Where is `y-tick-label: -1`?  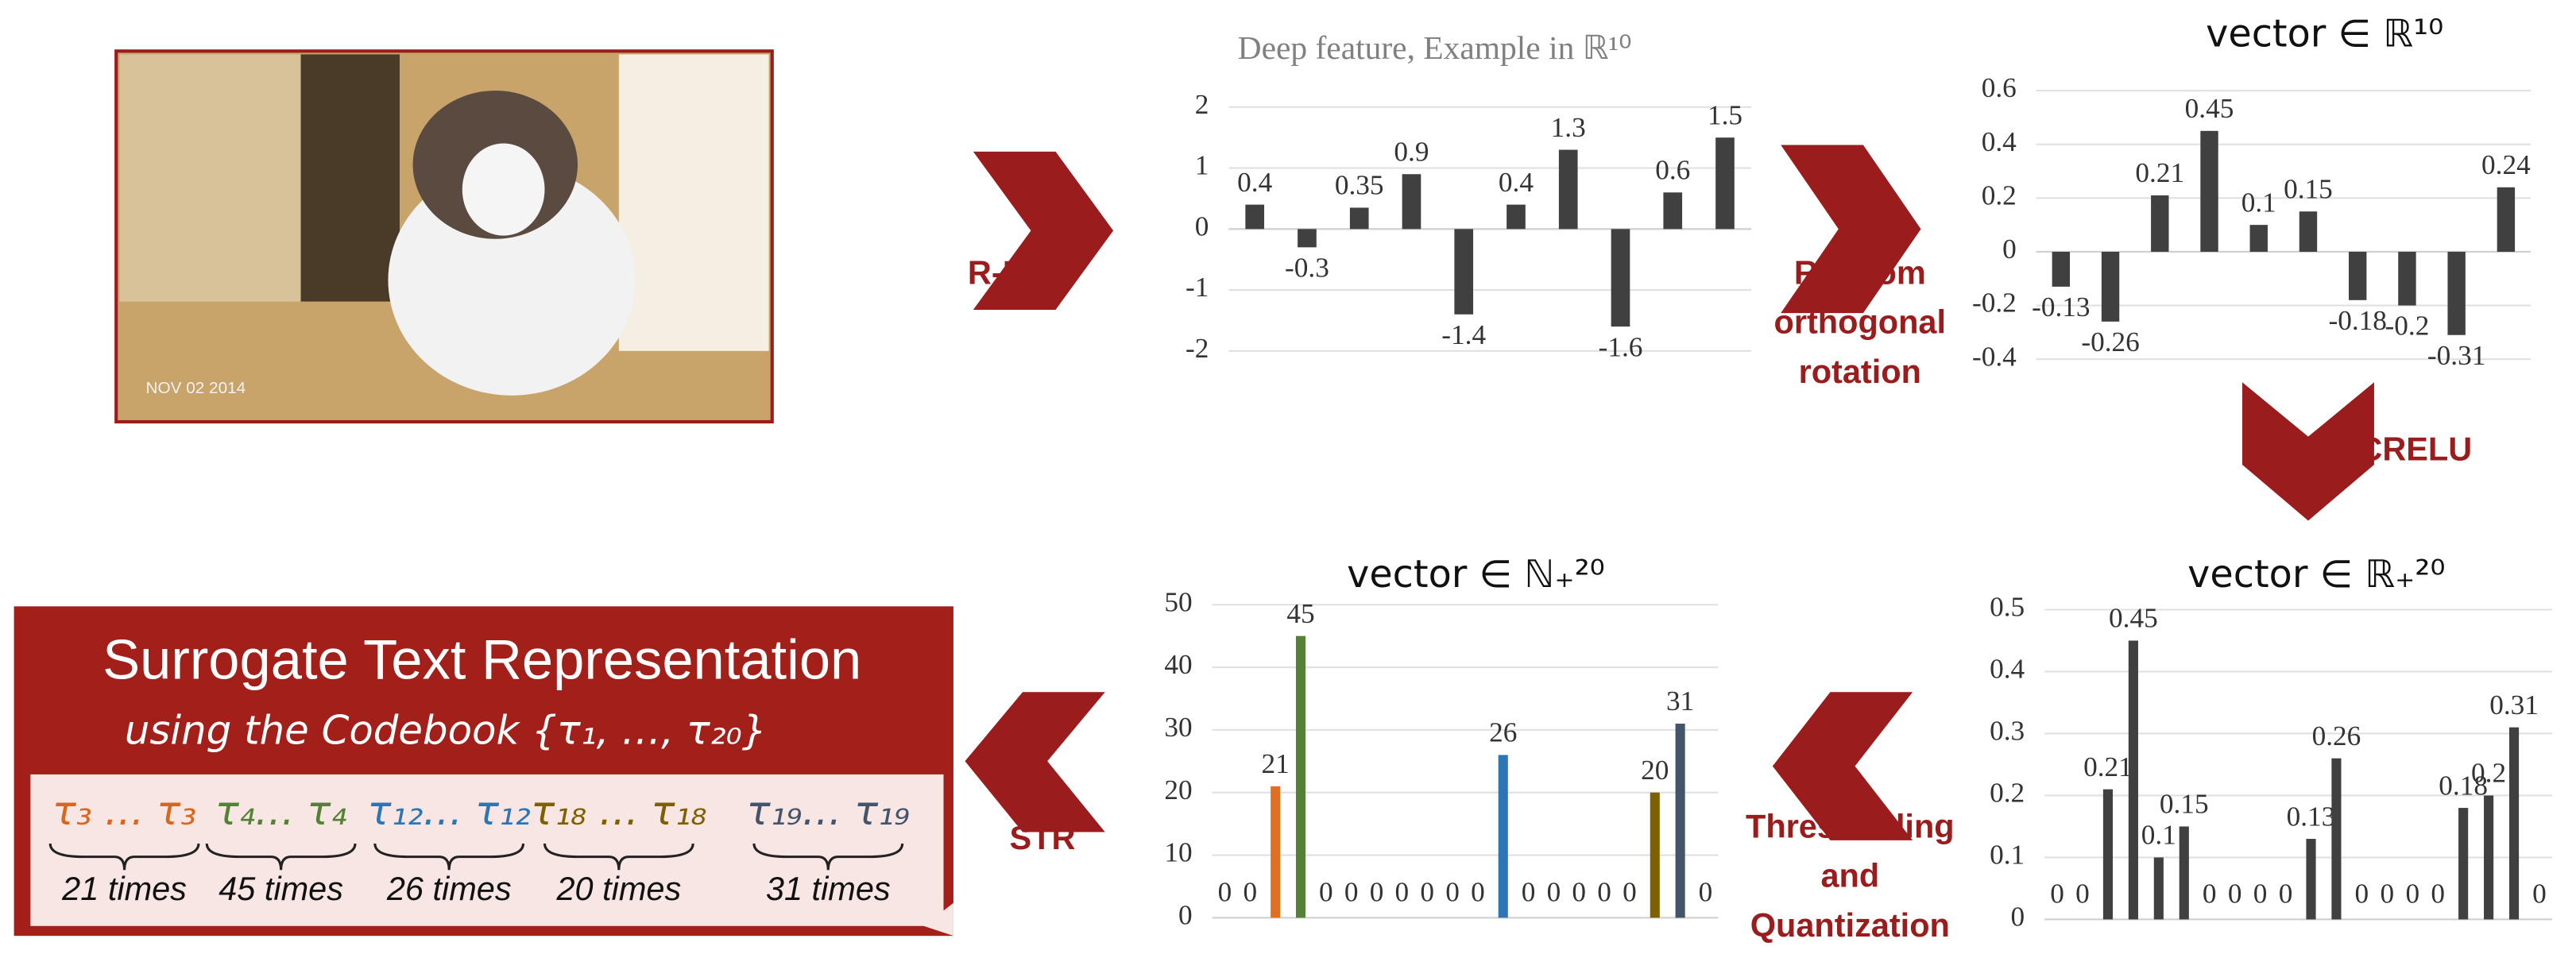
y-tick-label: -1 is located at coordinates (1197, 287).